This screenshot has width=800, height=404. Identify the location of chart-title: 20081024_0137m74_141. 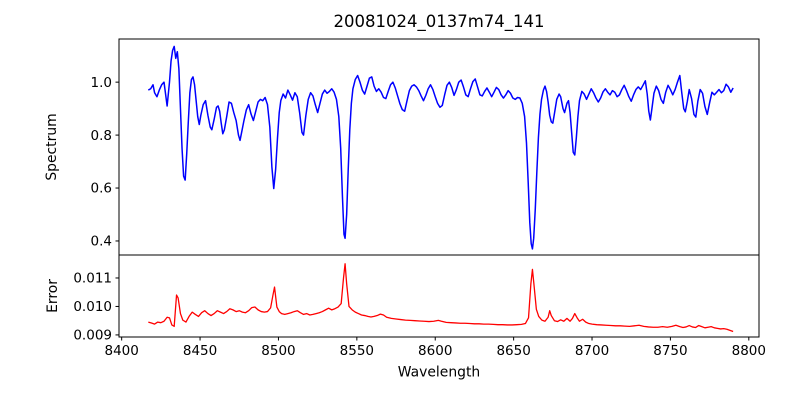
(438, 22).